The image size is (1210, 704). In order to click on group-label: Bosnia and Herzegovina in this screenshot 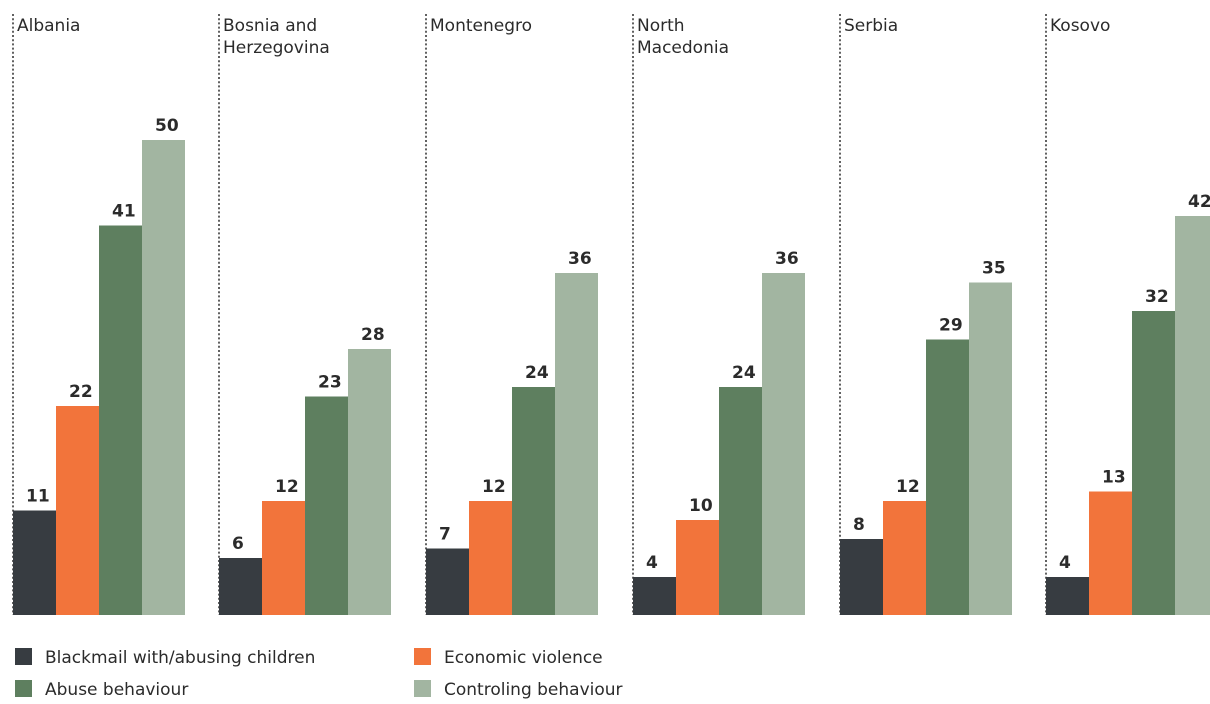, I will do `click(276, 37)`.